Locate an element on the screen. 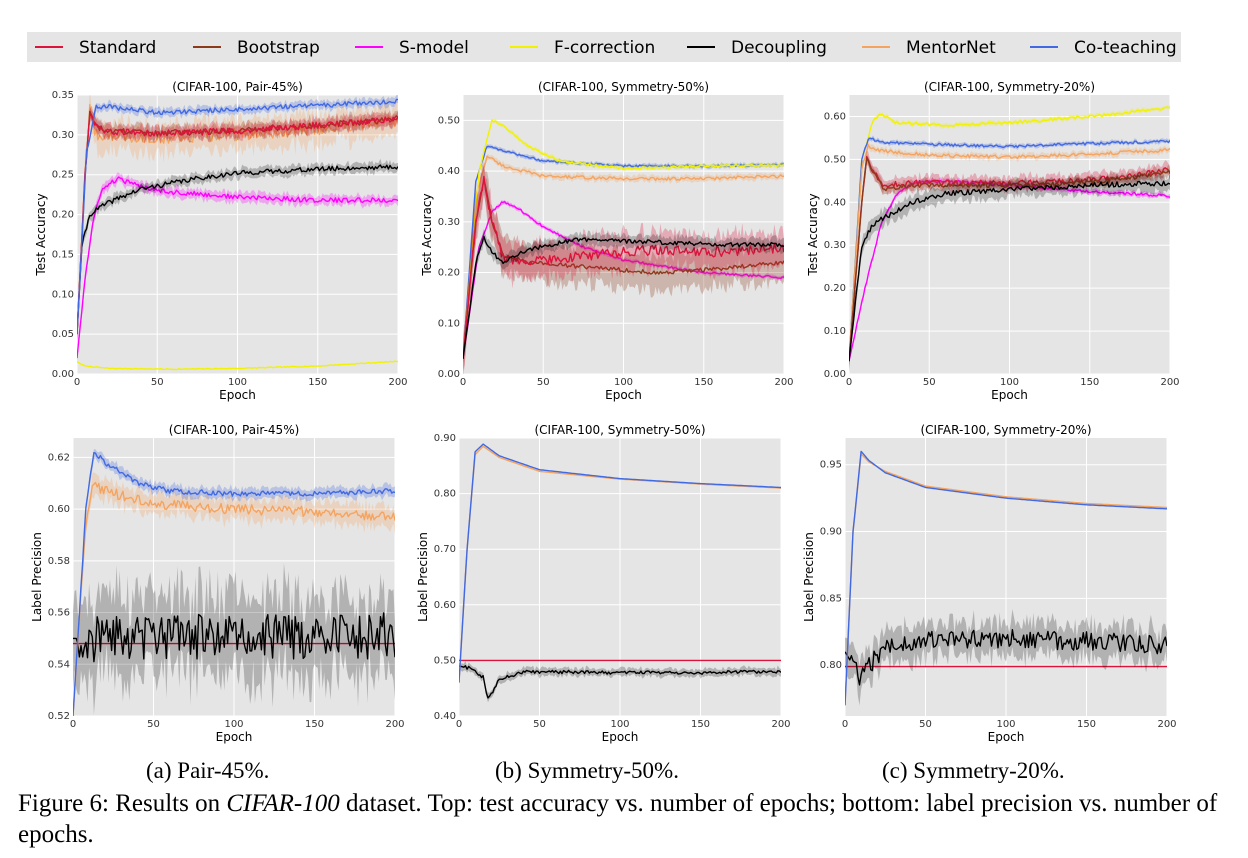 This screenshot has height=858, width=1248. y-tick-label: 0.60 is located at coordinates (445, 605).